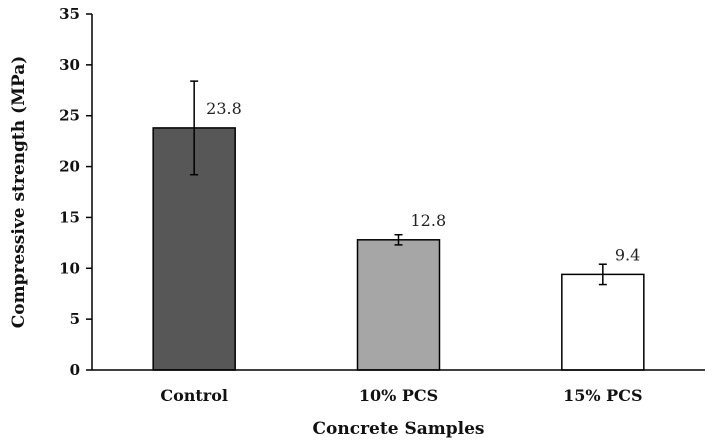 The height and width of the screenshot is (442, 714). I want to click on y-axis-ticks: 0 5 10 15 20 25 30 35, so click(75, 192).